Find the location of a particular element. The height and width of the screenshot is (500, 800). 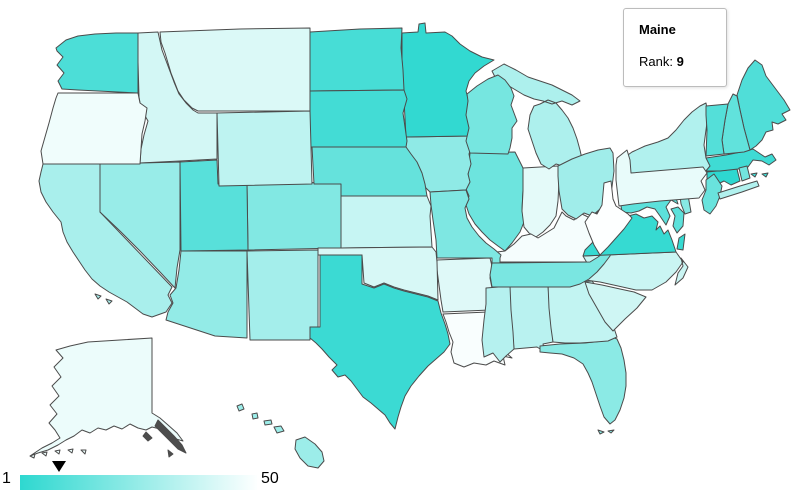

state-kansas is located at coordinates (386, 222).